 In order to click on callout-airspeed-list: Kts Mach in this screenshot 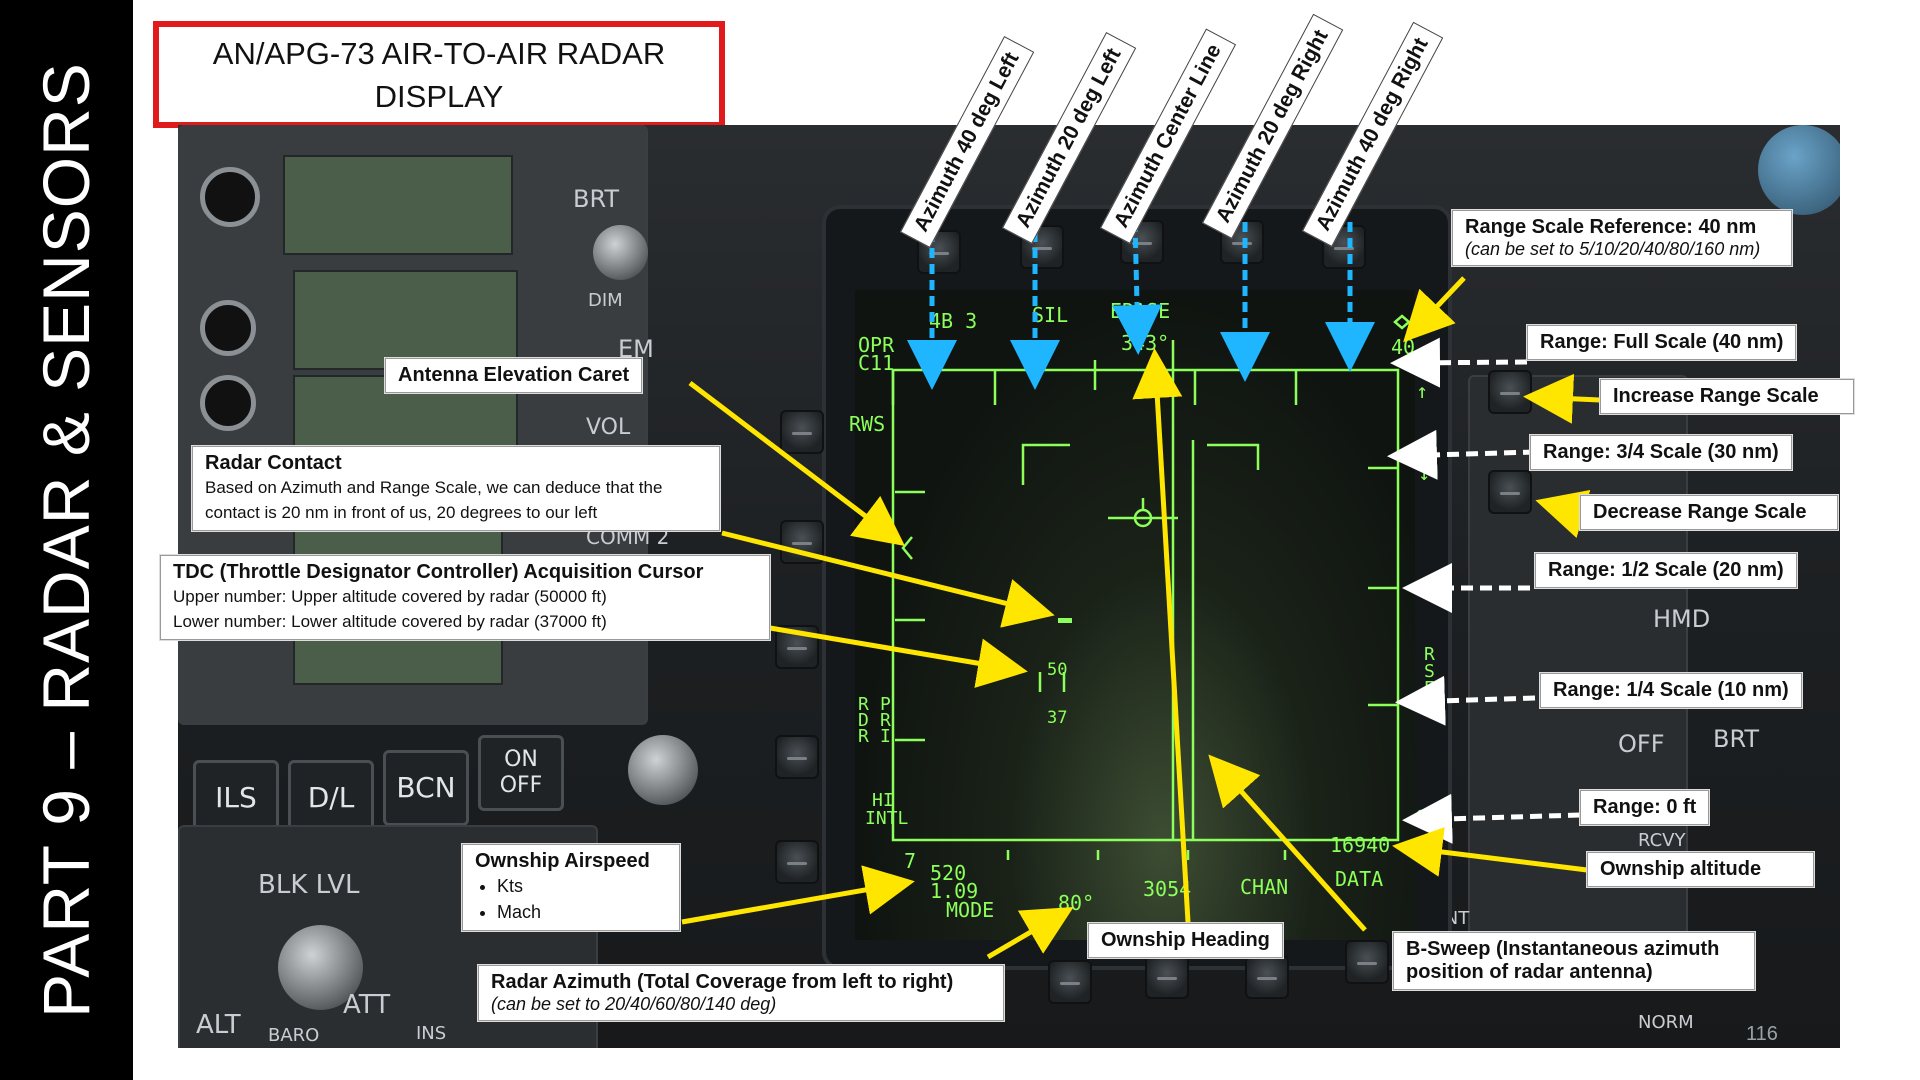, I will do `click(582, 899)`.